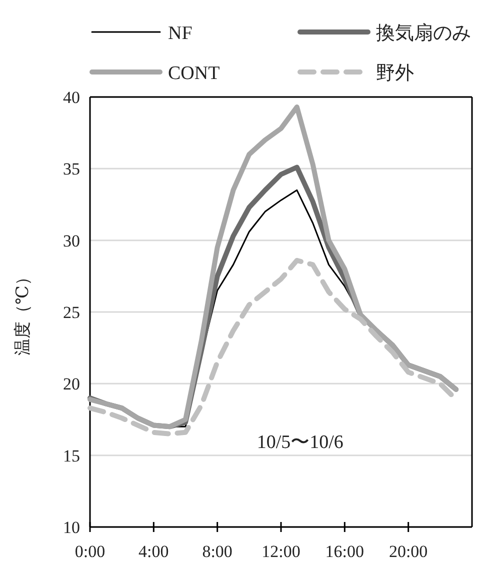 The image size is (496, 561). I want to click on y-tick-label: 30, so click(71, 240).